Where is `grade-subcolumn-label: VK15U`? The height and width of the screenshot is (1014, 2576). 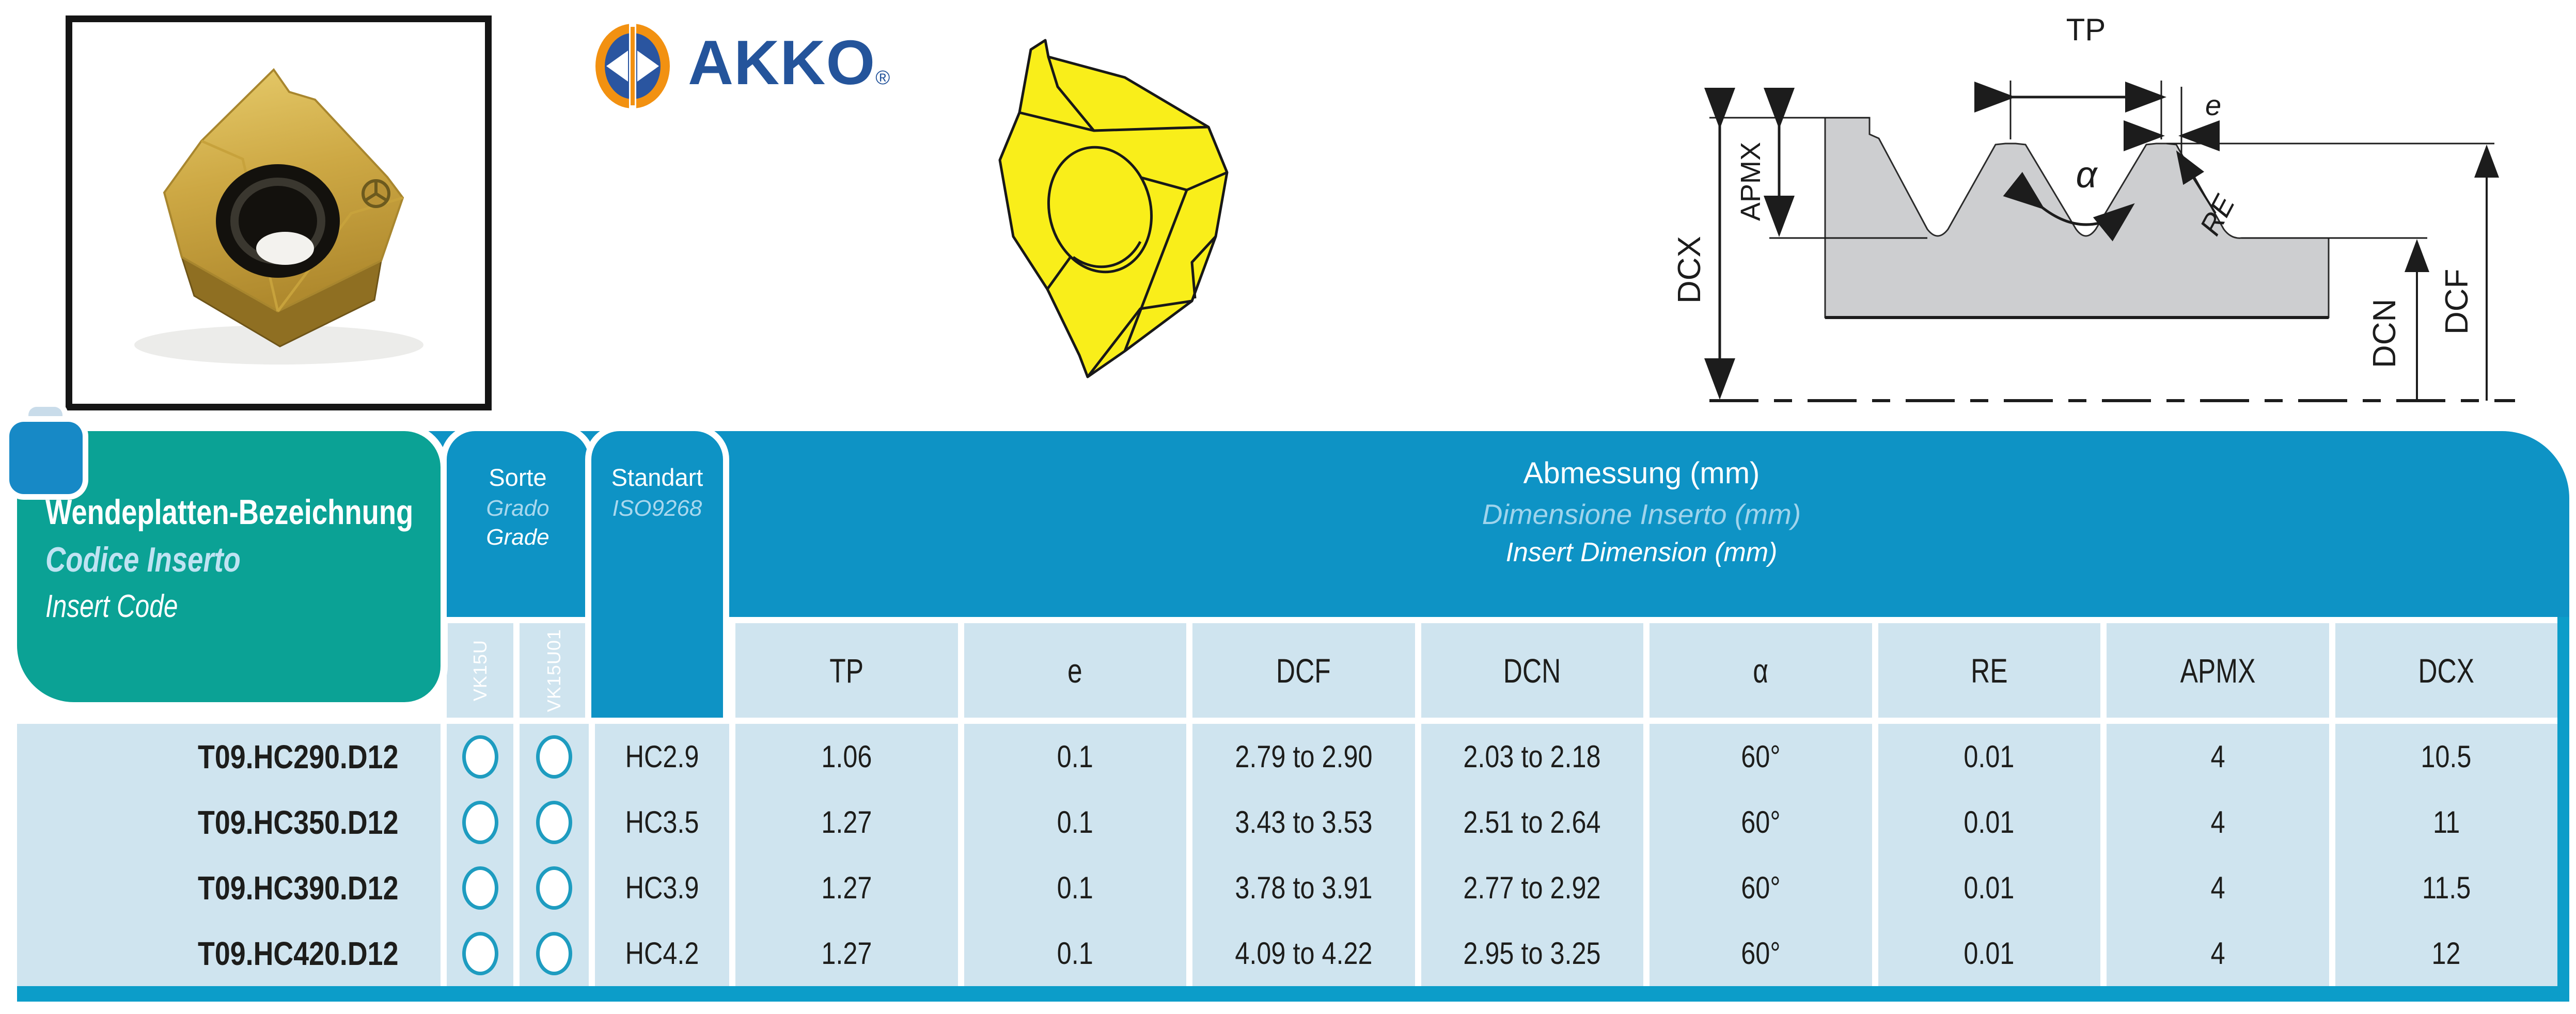 grade-subcolumn-label: VK15U is located at coordinates (480, 670).